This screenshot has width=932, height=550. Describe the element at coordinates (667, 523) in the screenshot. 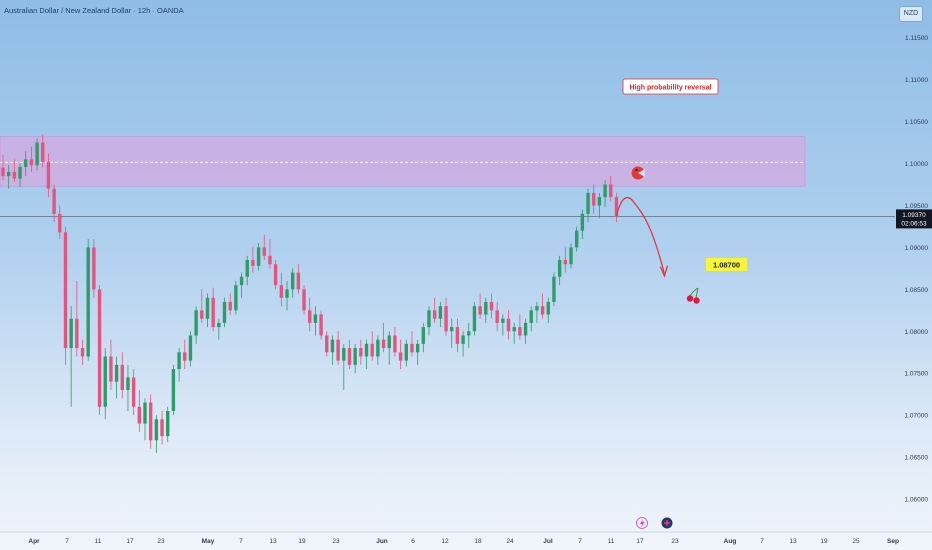

I see `flag-event-icon` at that location.